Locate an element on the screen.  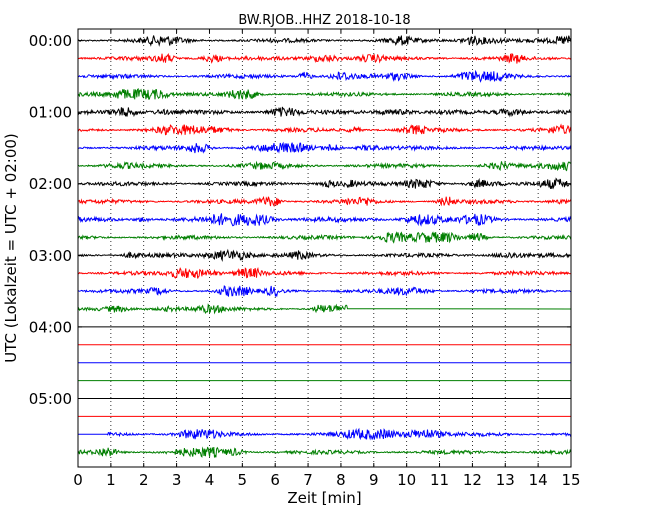
y-tick-label: 04:00 is located at coordinates (50, 327).